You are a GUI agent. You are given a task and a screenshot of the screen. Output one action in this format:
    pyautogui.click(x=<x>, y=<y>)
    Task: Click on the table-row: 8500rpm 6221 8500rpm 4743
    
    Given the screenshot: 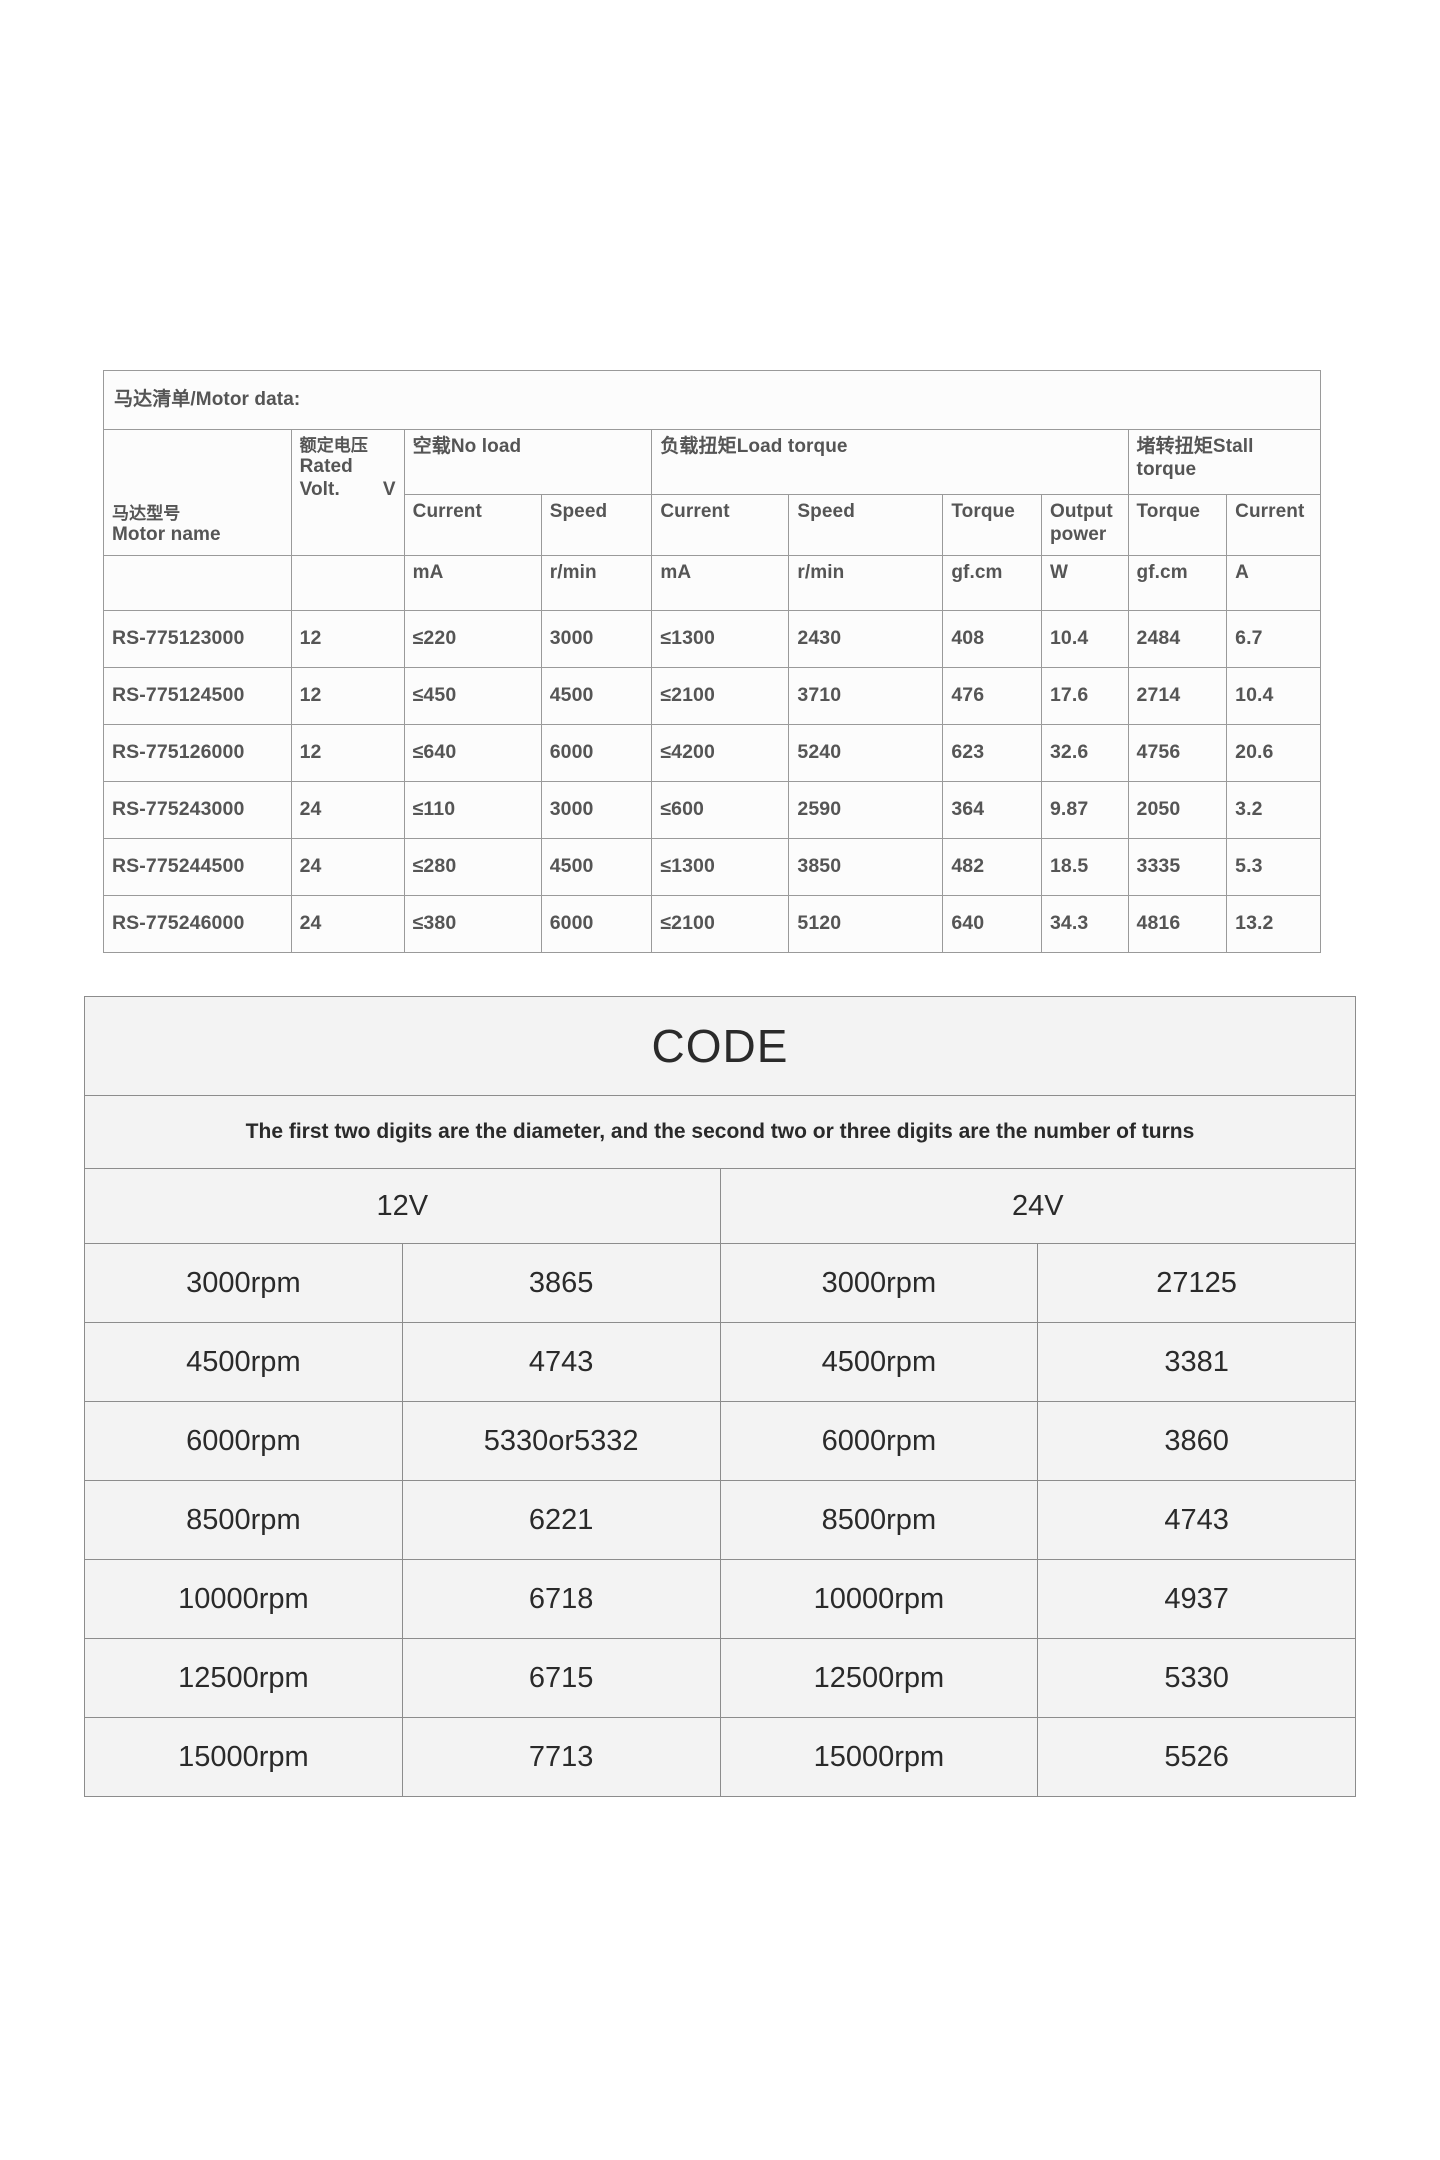 What is the action you would take?
    pyautogui.click(x=720, y=1520)
    